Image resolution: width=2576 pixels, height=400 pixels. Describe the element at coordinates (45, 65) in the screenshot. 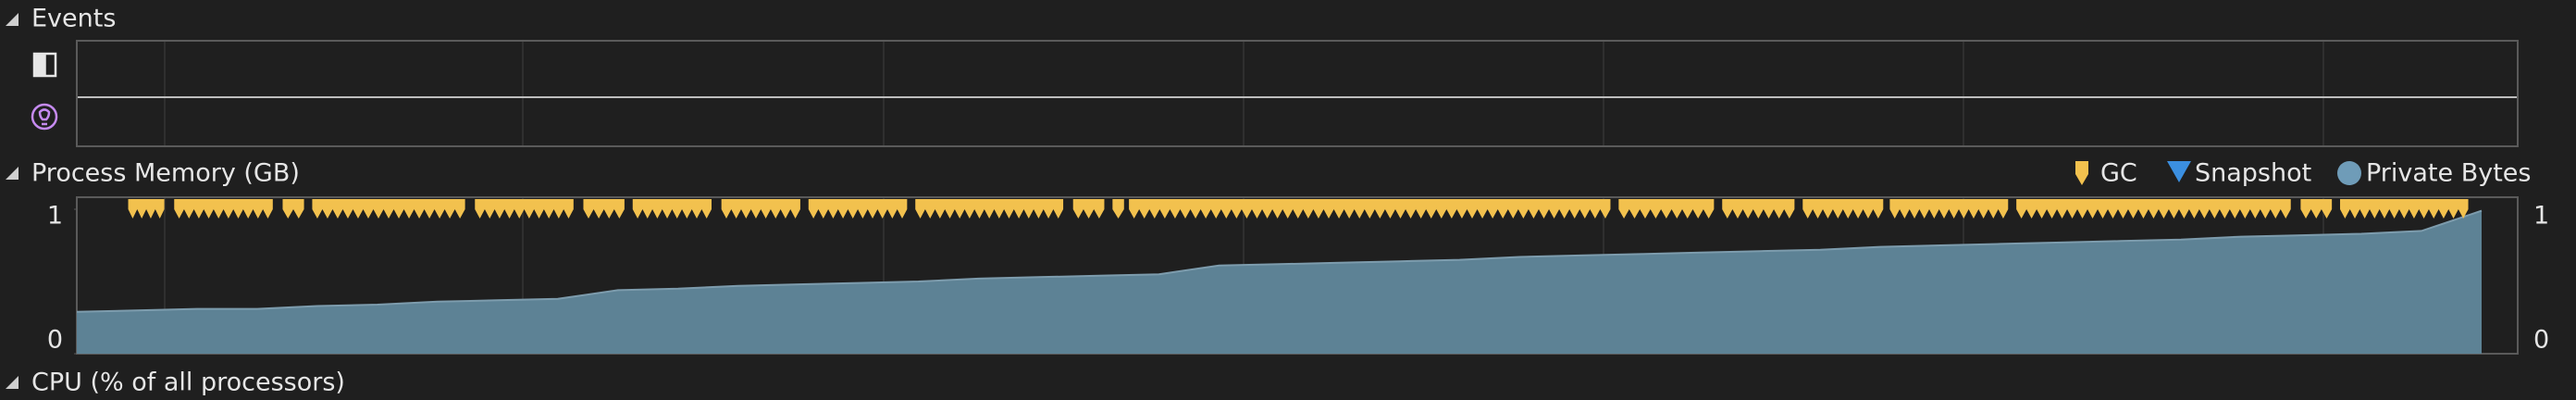

I see `events-icon` at that location.